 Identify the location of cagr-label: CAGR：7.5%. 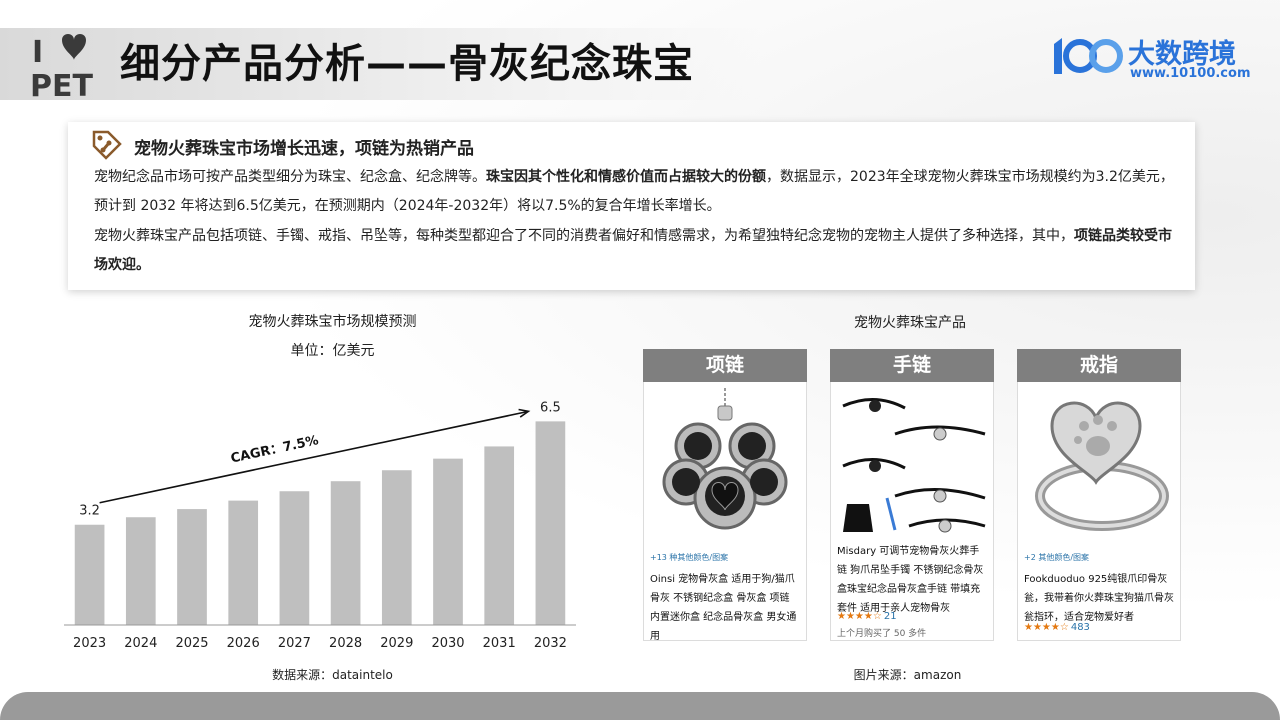
(274, 449).